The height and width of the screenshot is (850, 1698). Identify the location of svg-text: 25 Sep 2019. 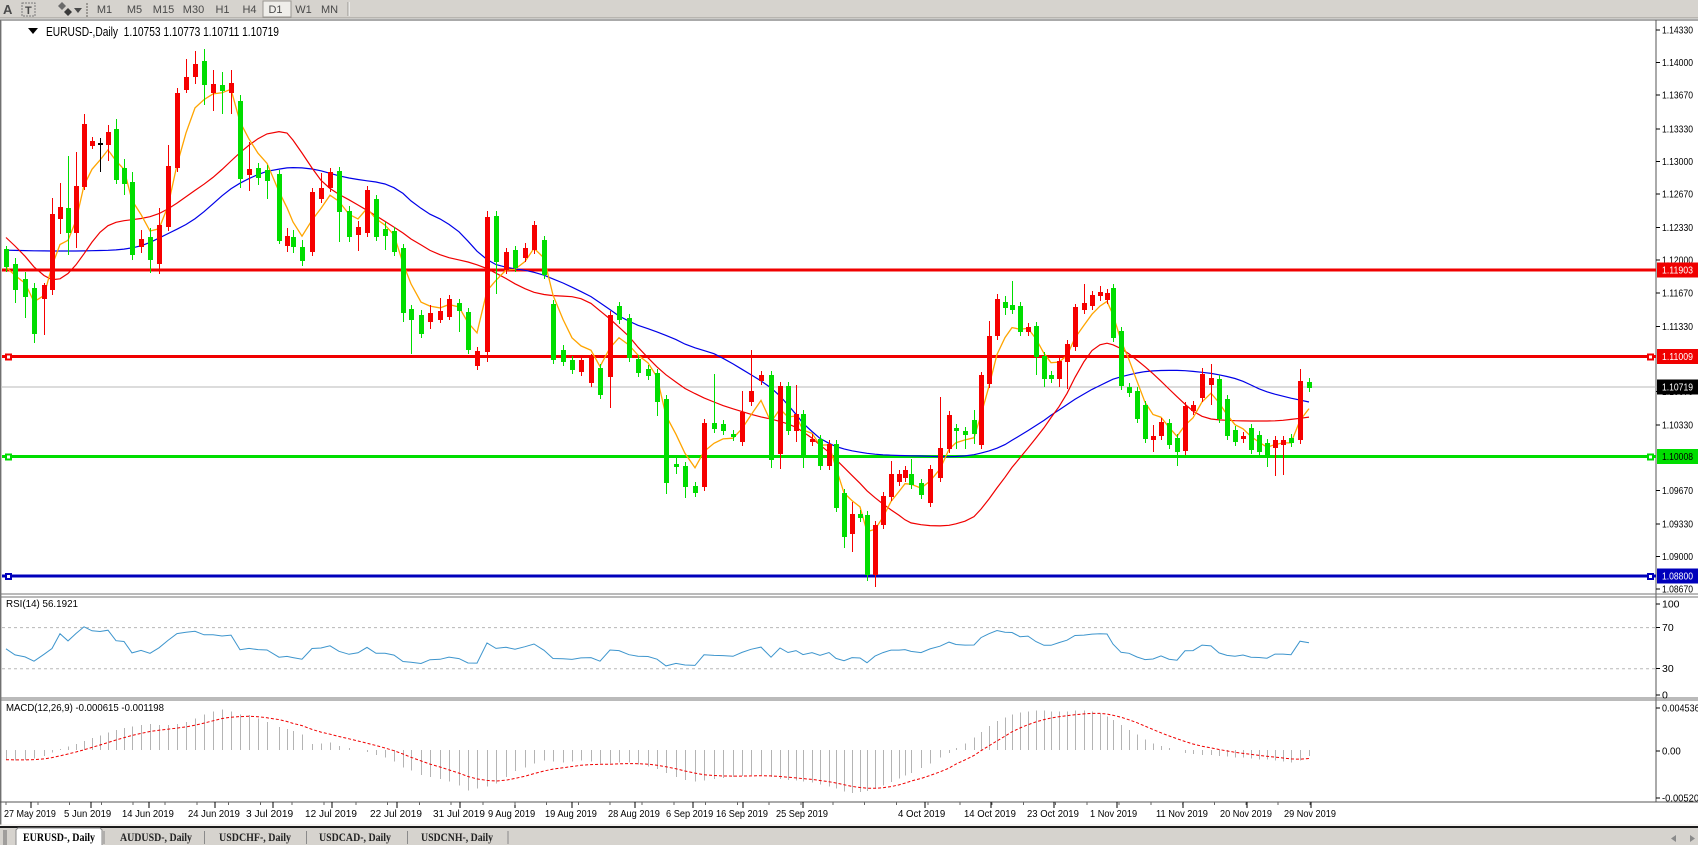
(802, 814).